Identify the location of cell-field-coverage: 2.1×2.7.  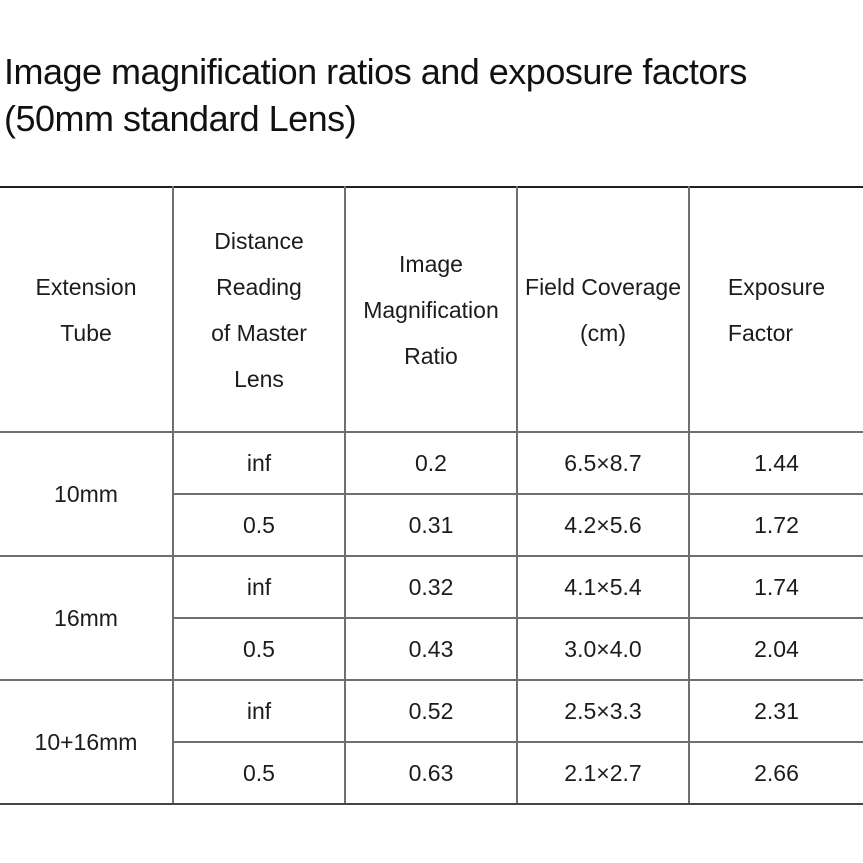
(602, 773).